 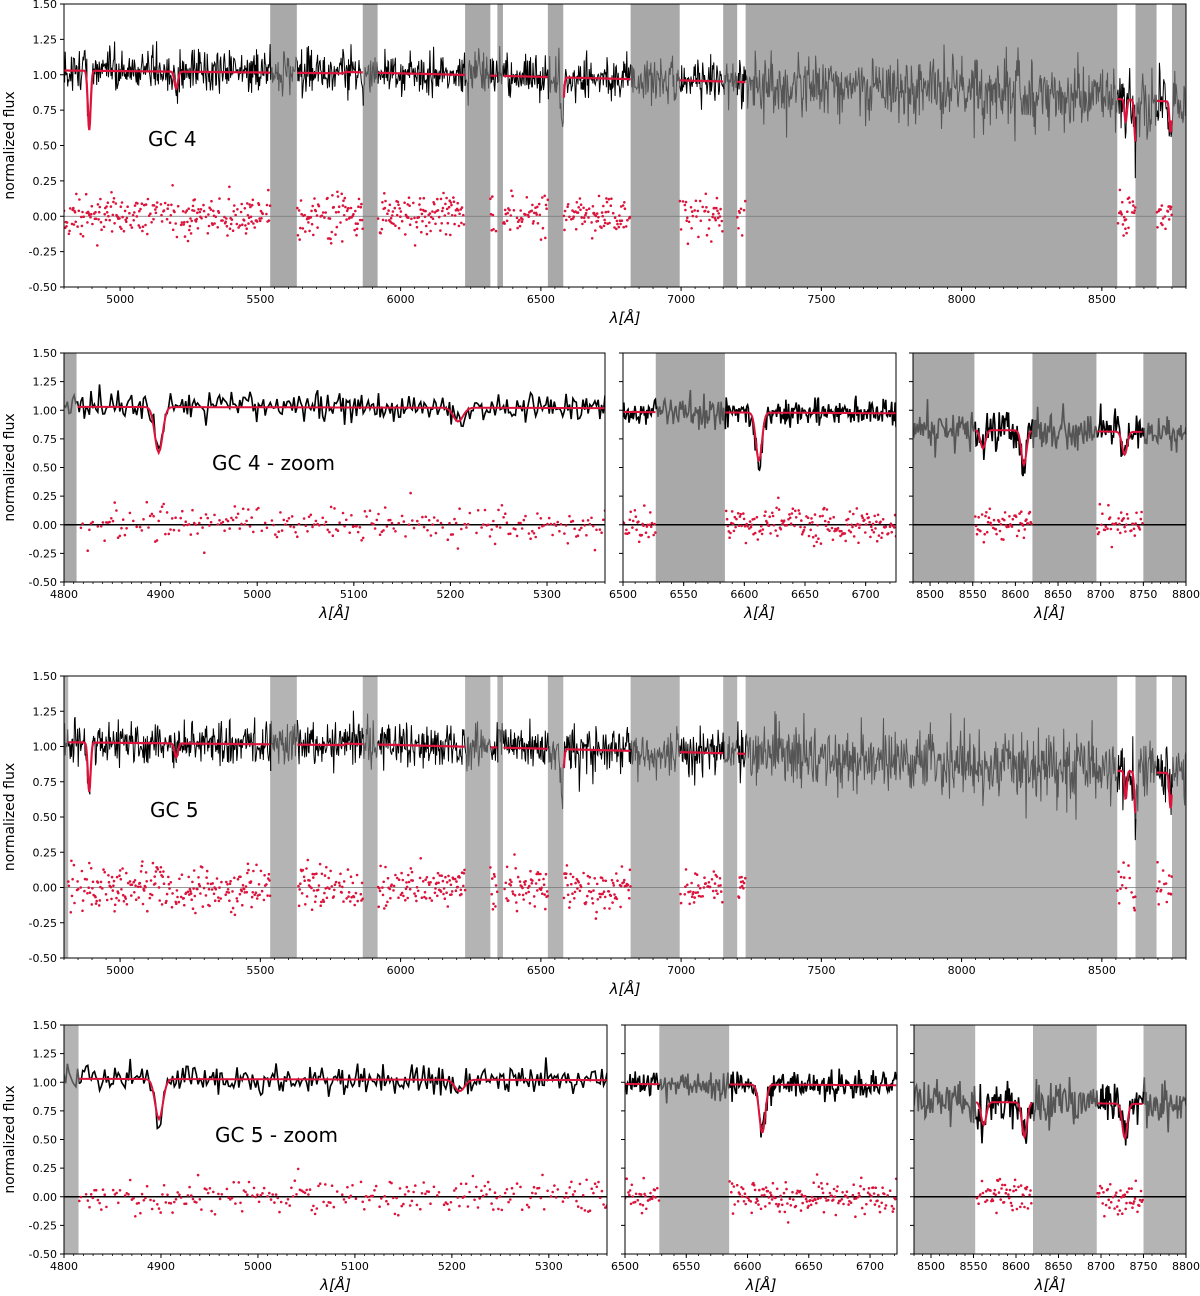 I want to click on x-tick-label: 8500, so click(x=931, y=1266).